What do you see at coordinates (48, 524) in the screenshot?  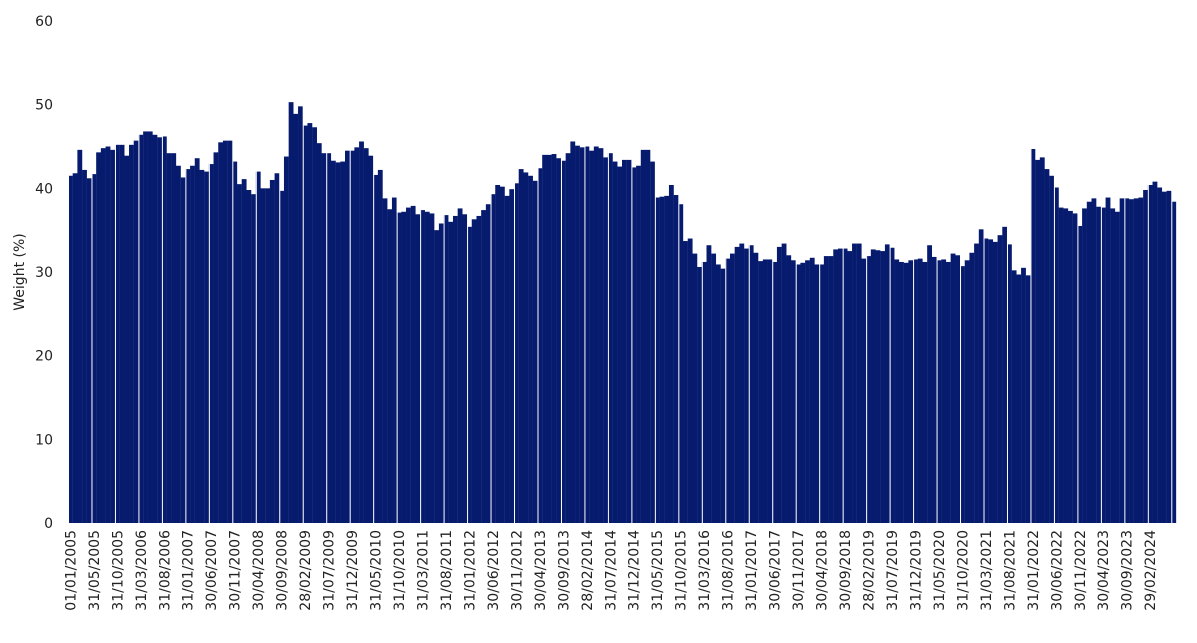 I see `y-tick-label: 0` at bounding box center [48, 524].